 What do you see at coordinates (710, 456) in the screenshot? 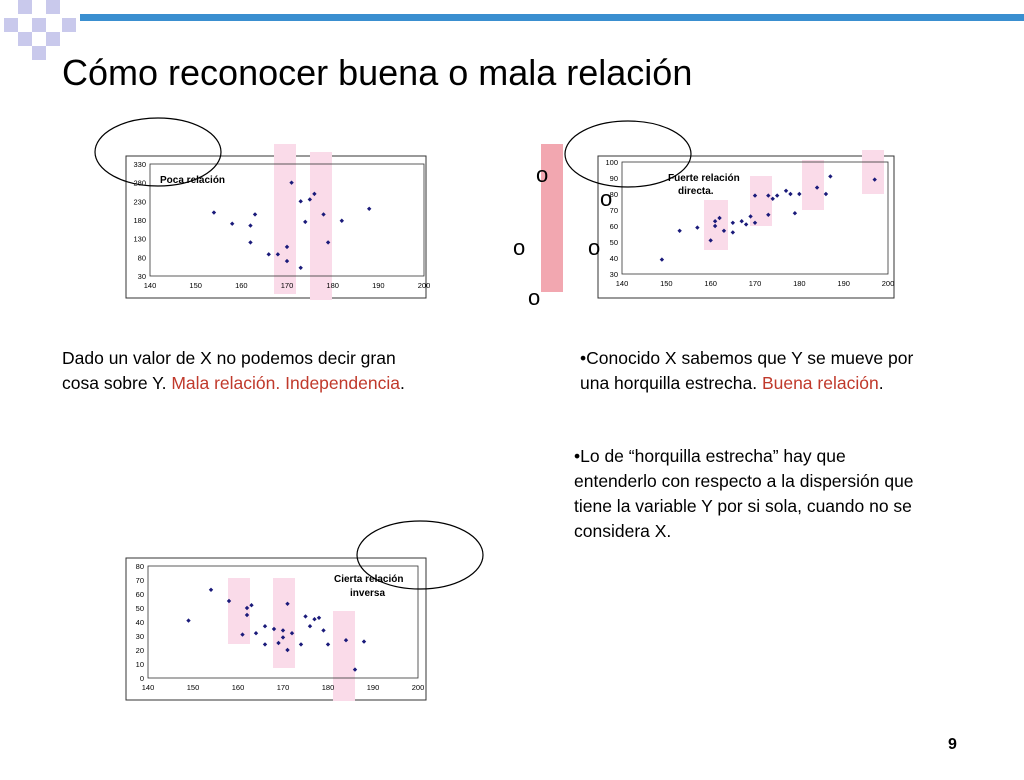
I see `note-line1: •Lo de “horquilla estrecha” hay que` at bounding box center [710, 456].